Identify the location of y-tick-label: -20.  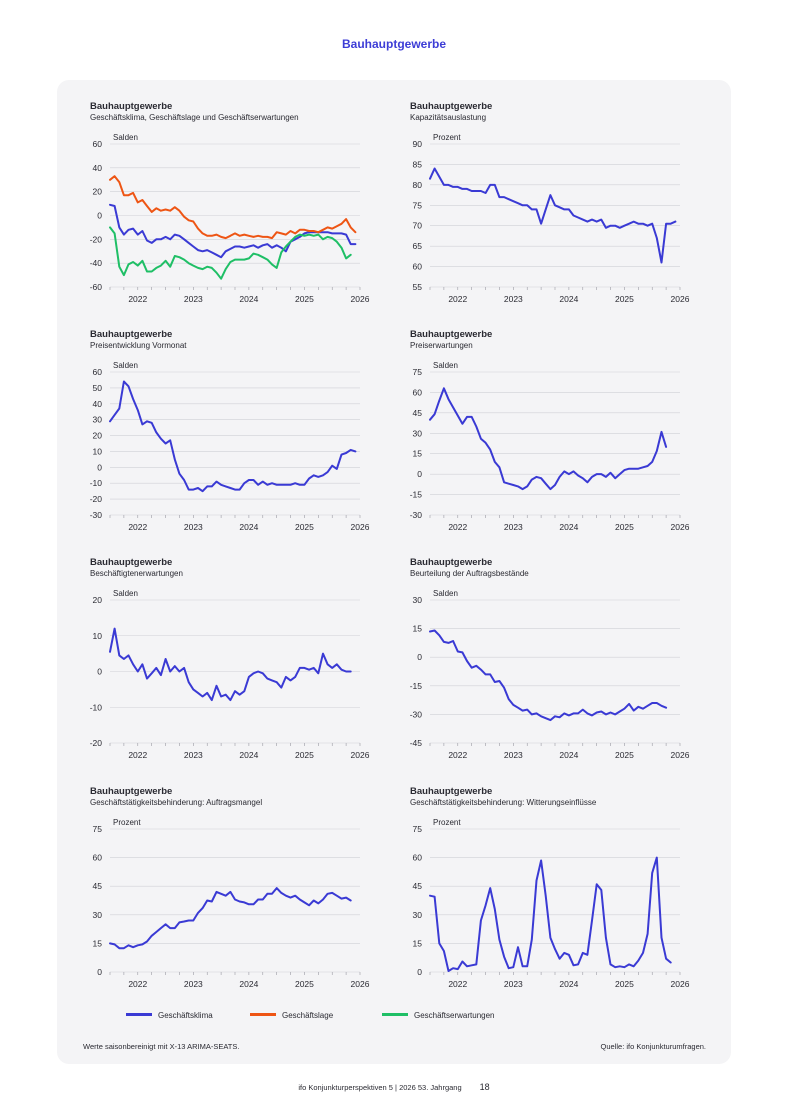
(96, 499).